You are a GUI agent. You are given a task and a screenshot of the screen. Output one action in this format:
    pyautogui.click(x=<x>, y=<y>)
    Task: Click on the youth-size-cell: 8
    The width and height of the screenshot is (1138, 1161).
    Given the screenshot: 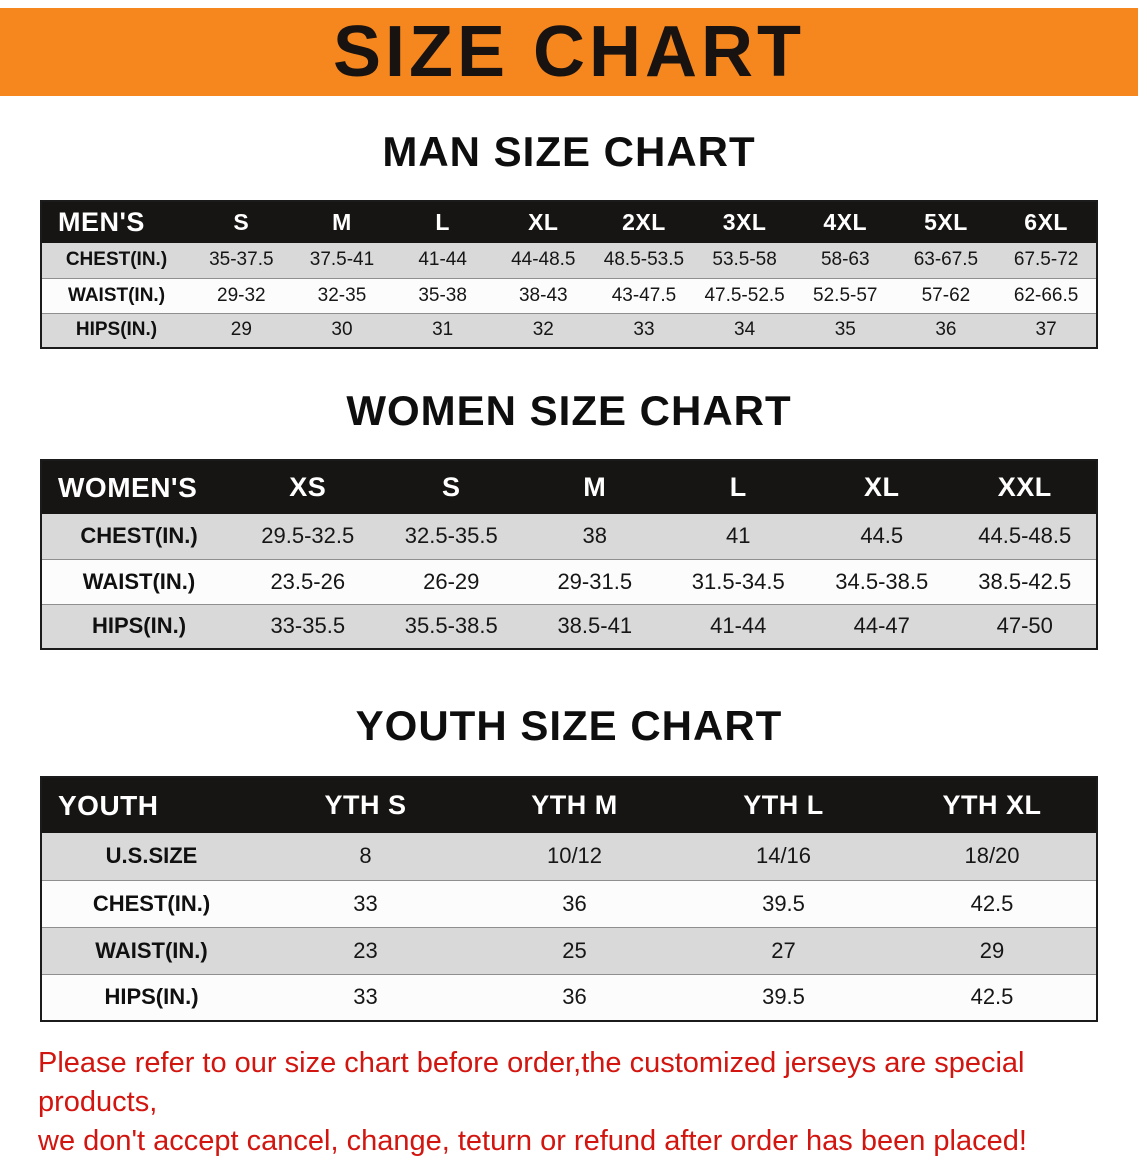 What is the action you would take?
    pyautogui.click(x=365, y=856)
    